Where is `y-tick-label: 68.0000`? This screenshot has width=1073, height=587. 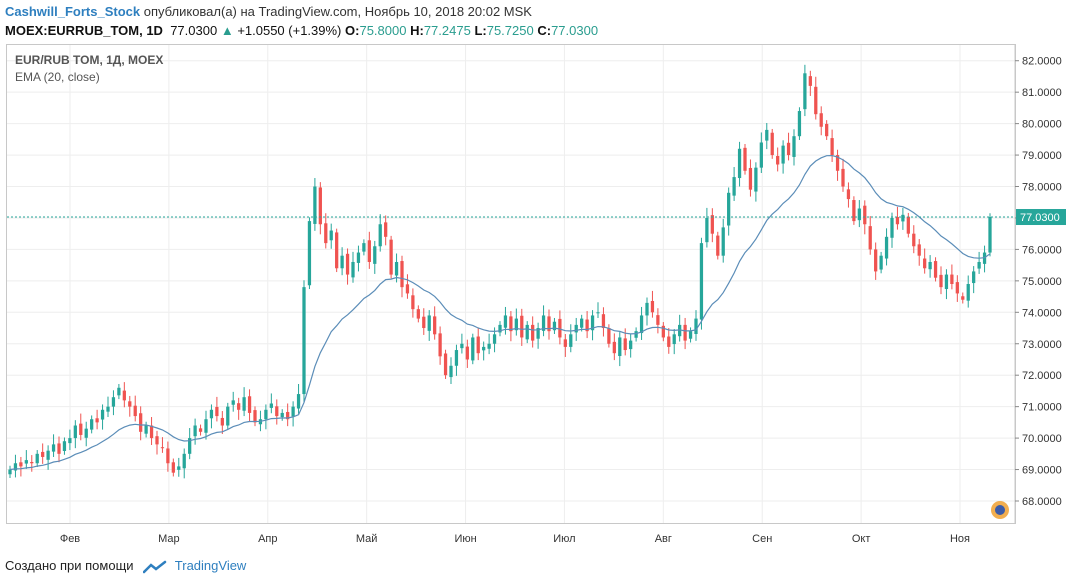 y-tick-label: 68.0000 is located at coordinates (1042, 502).